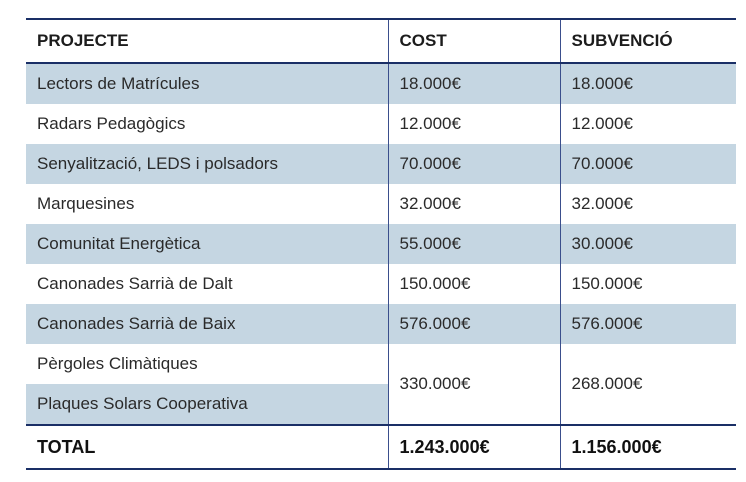 This screenshot has width=746, height=482. I want to click on table-row-merged: Plaques Solars Cooperativa, so click(381, 404).